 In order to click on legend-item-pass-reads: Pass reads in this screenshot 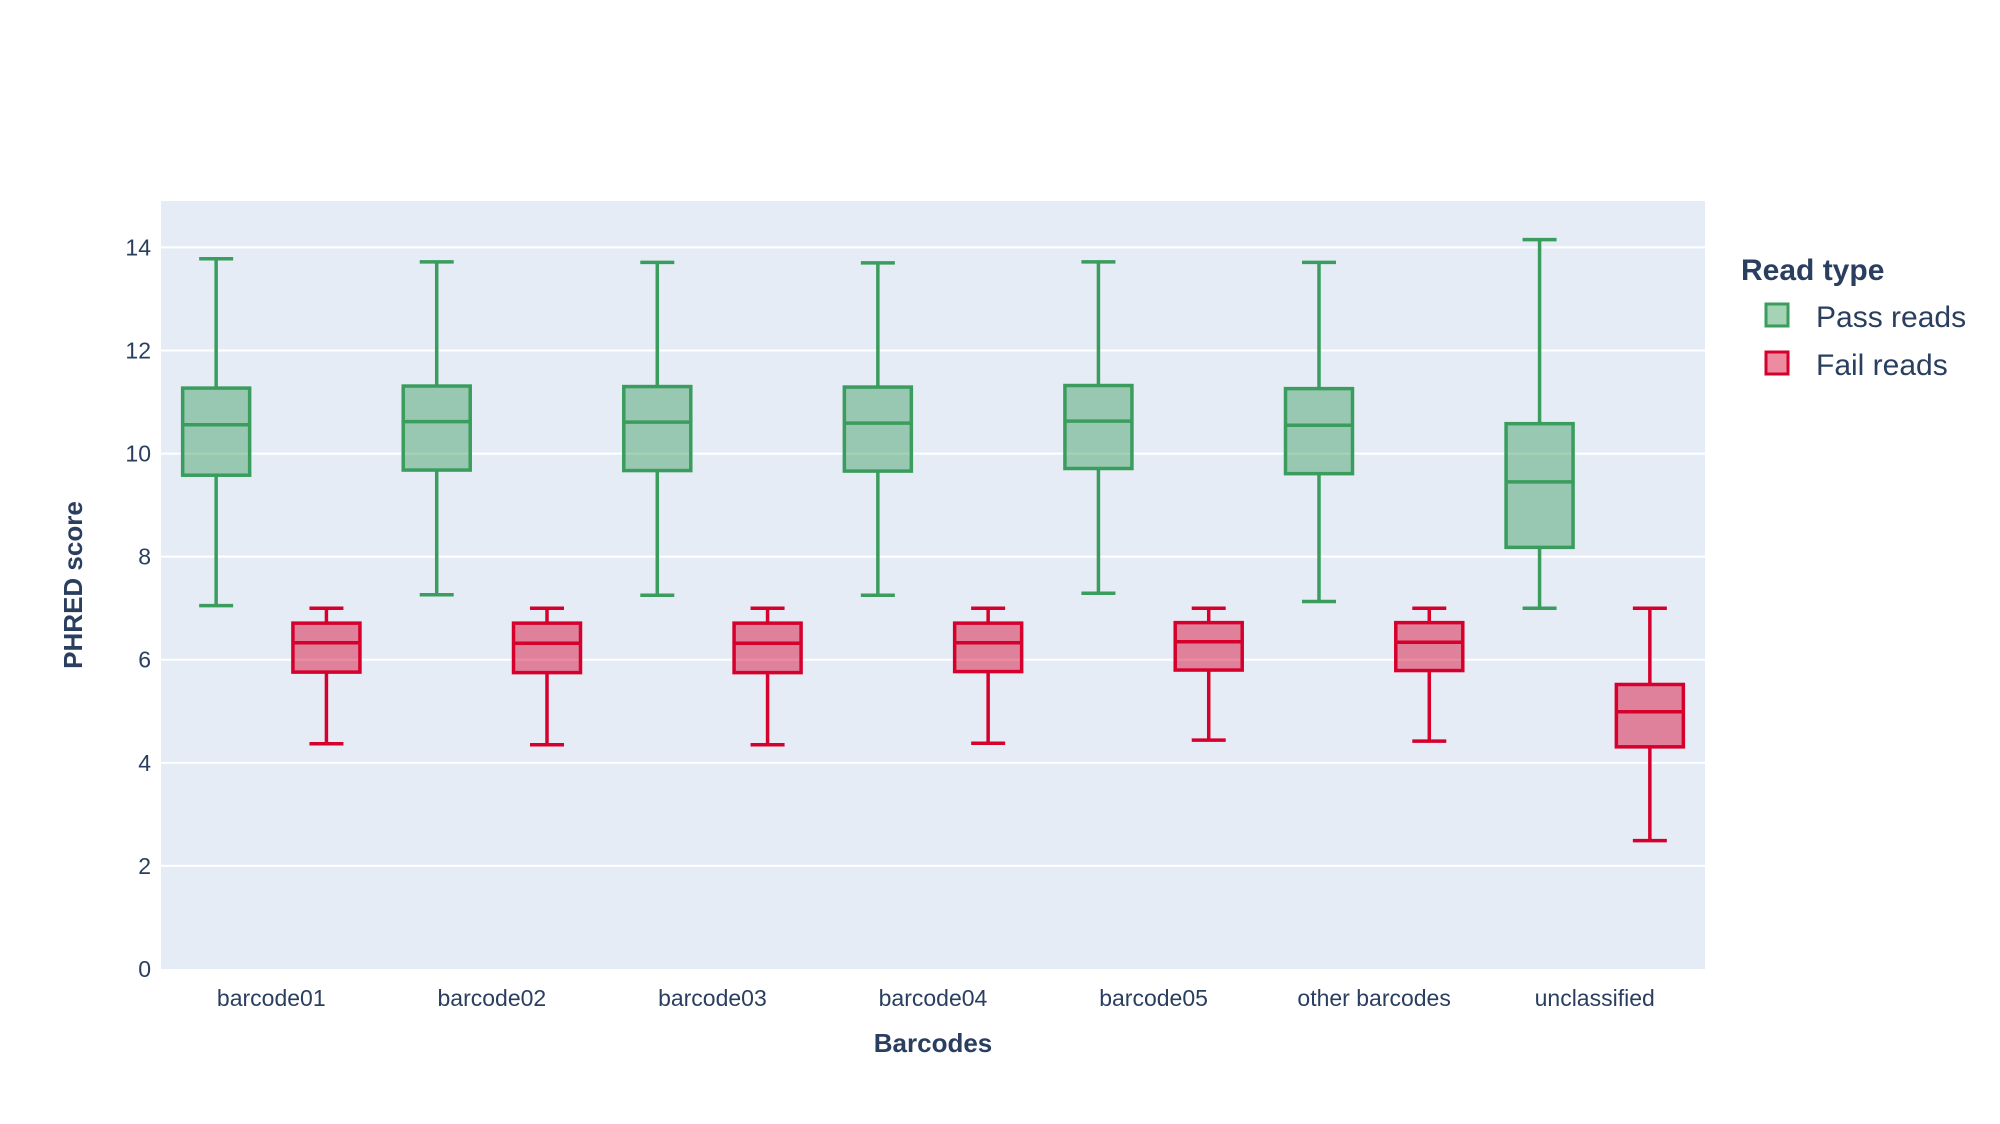, I will do `click(1865, 317)`.